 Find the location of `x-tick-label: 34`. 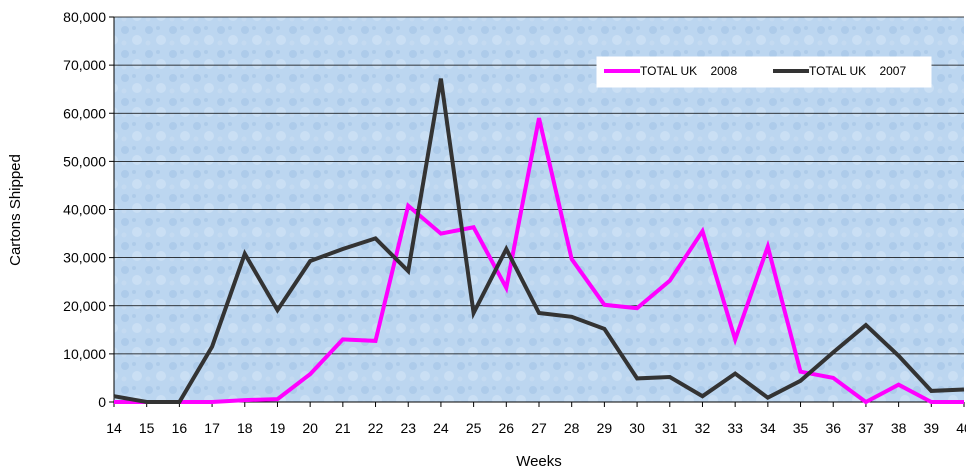

x-tick-label: 34 is located at coordinates (768, 428).